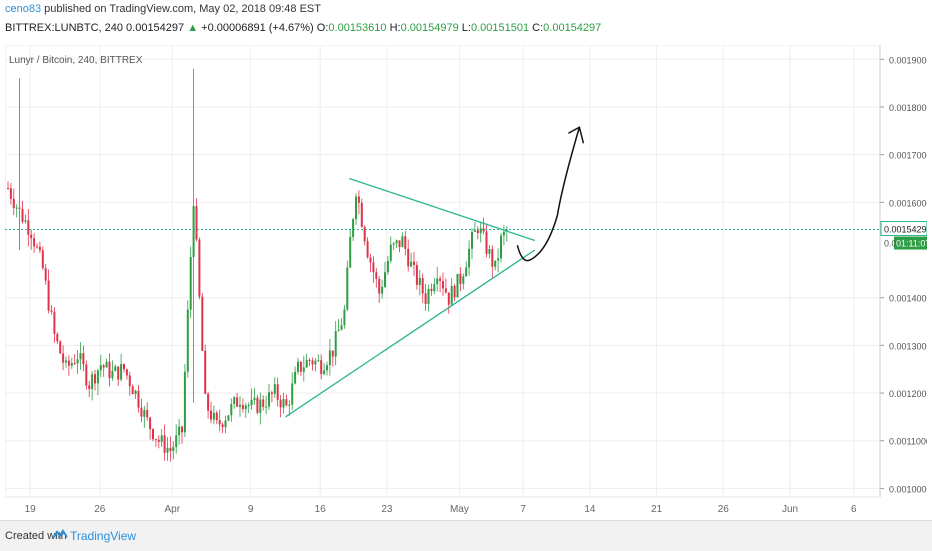  What do you see at coordinates (442, 209) in the screenshot?
I see `trendline-upper` at bounding box center [442, 209].